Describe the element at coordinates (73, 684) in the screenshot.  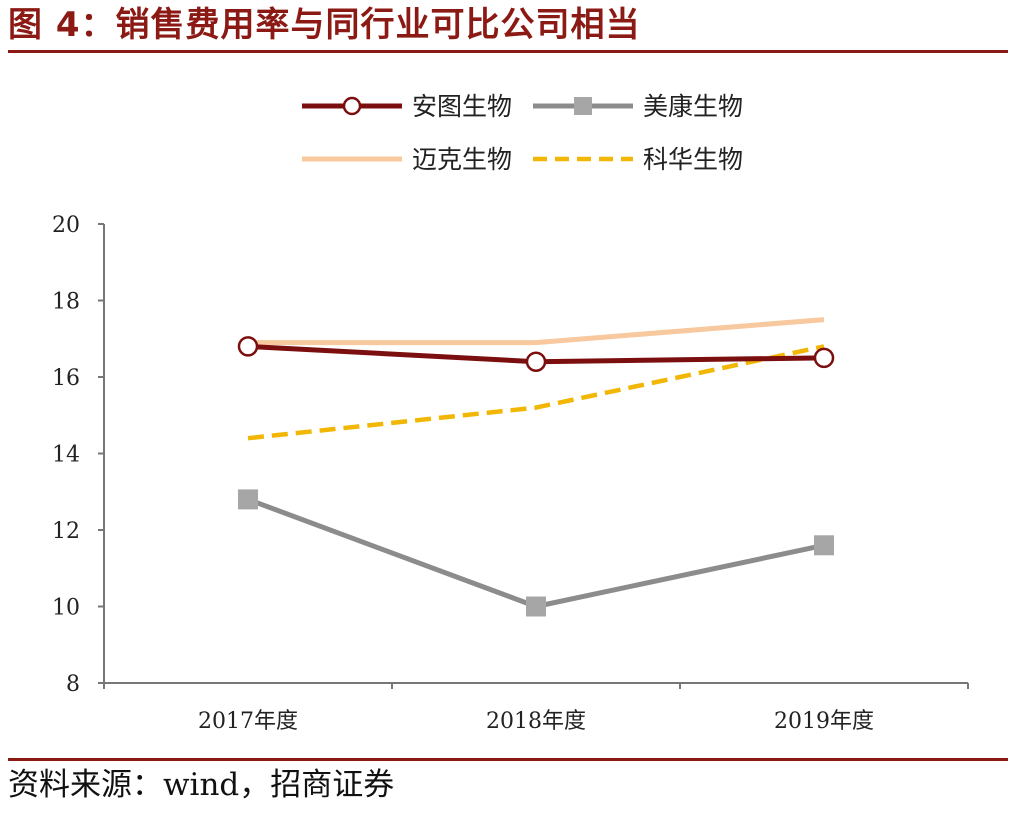
I see `y-tick-label: 8` at that location.